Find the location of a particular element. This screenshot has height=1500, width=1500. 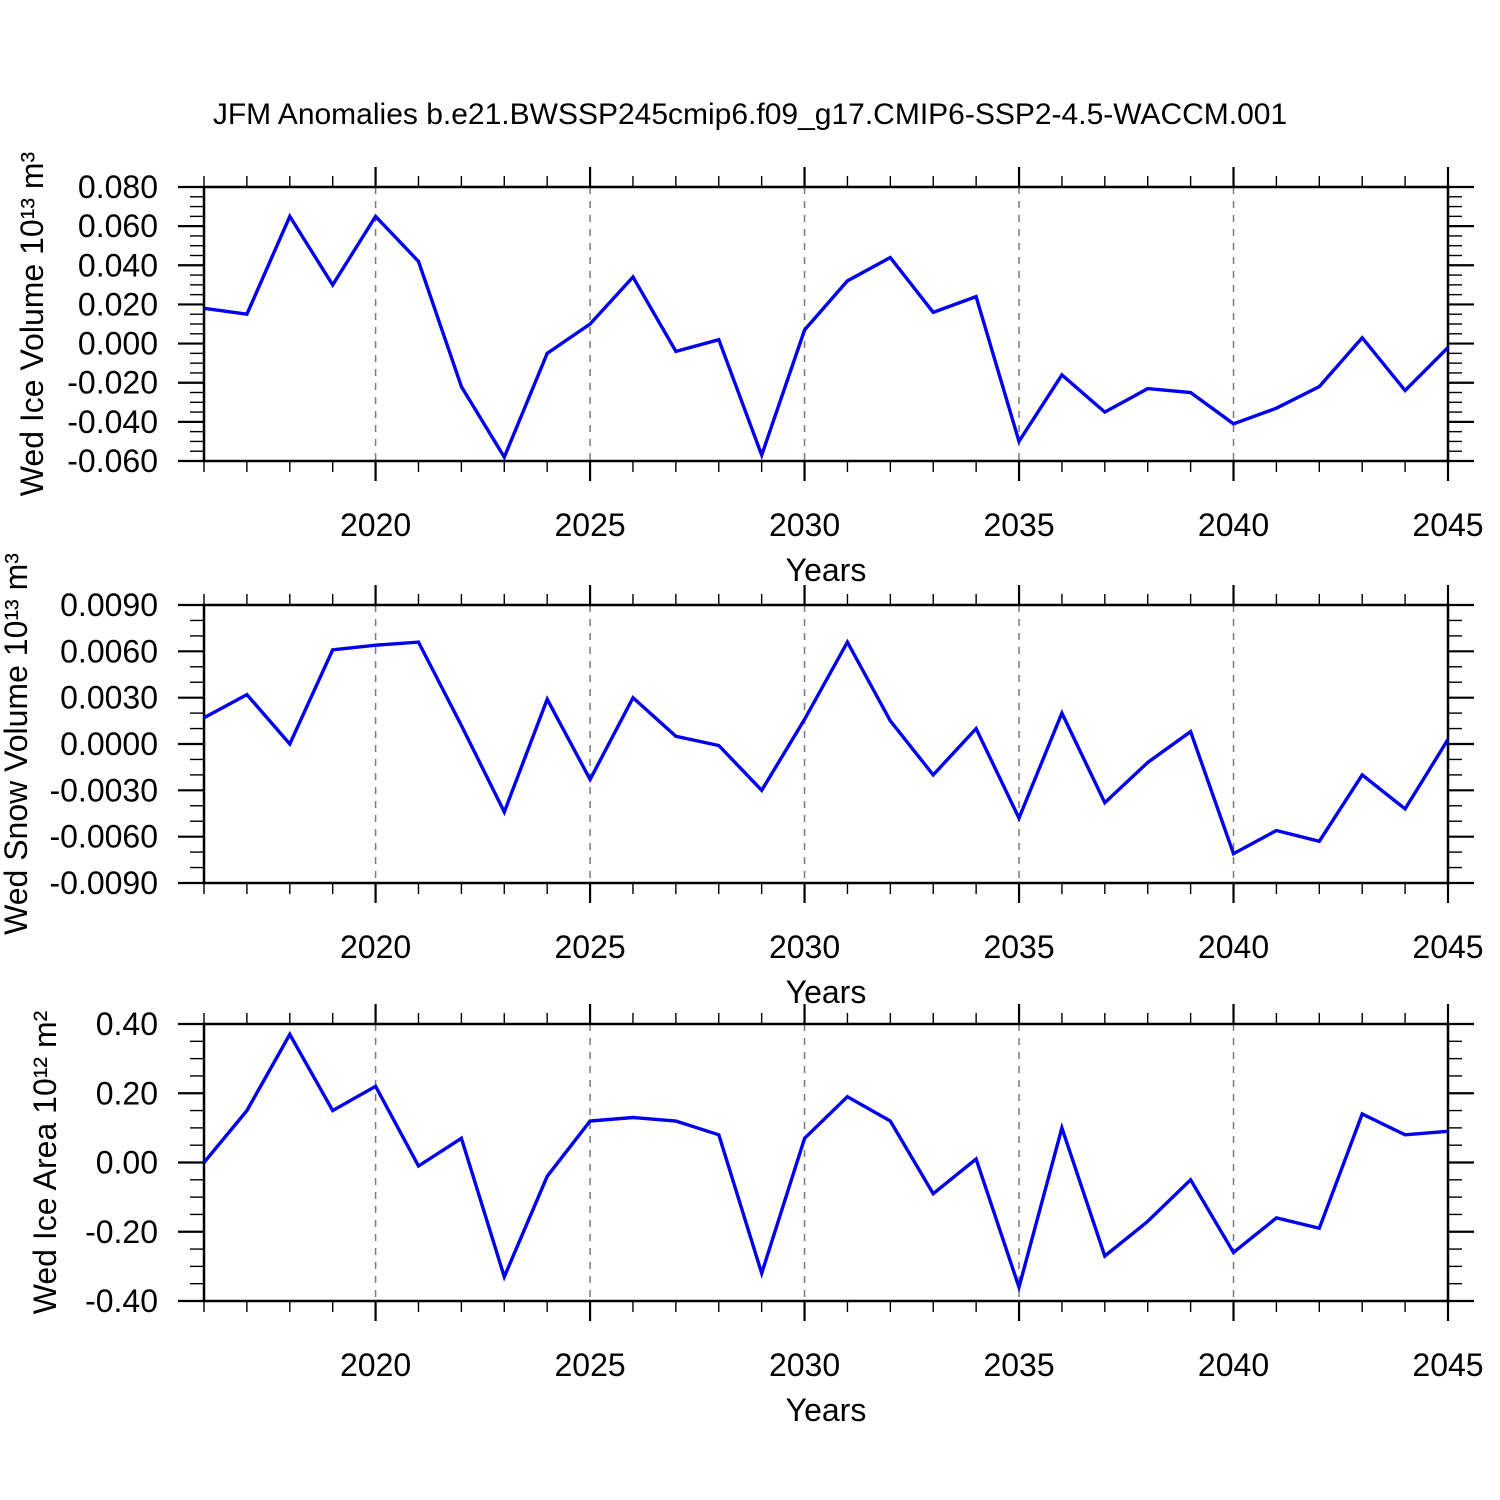

y-tick-label: -0.060 is located at coordinates (112, 461).